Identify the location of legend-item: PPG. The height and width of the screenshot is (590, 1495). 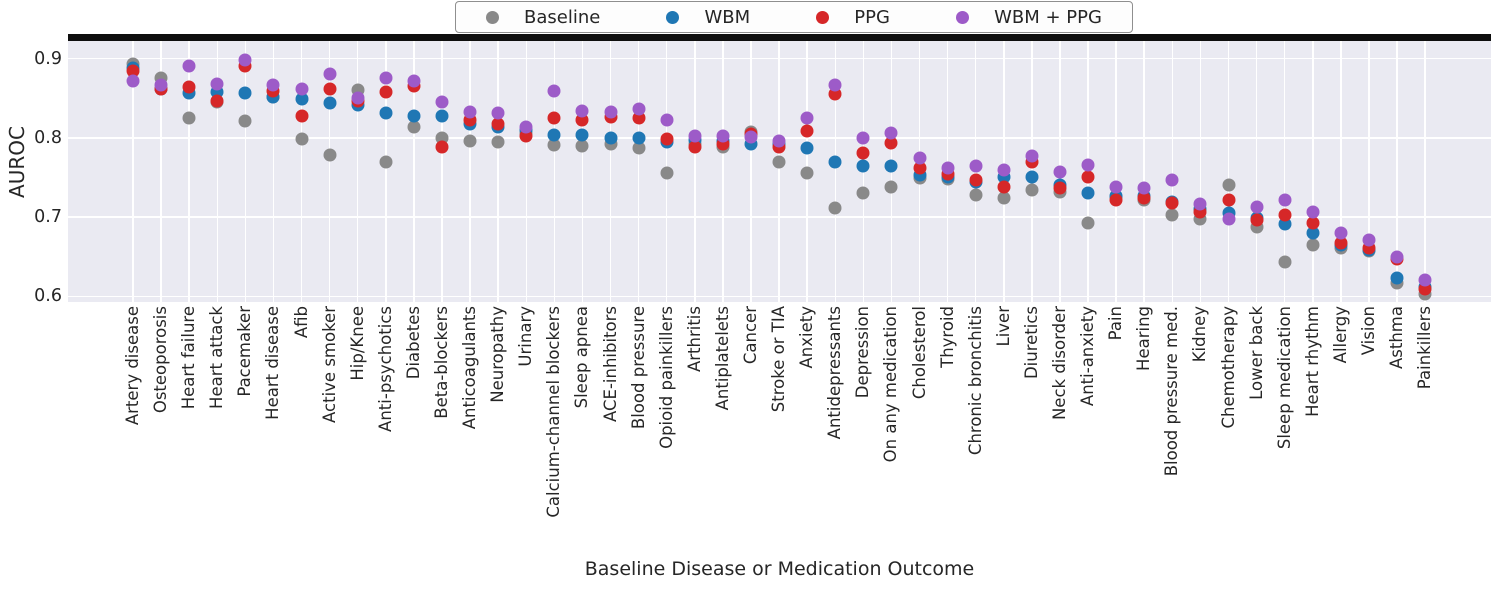
(853, 17).